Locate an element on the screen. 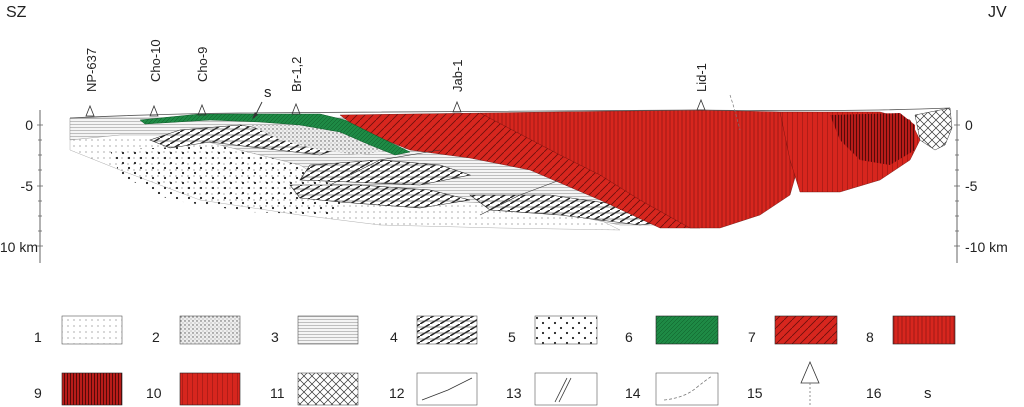  boreholes: NP-637 Cho-10 Cho-9 Br-1,2 Jab-1 Lid-1 is located at coordinates (396, 78).